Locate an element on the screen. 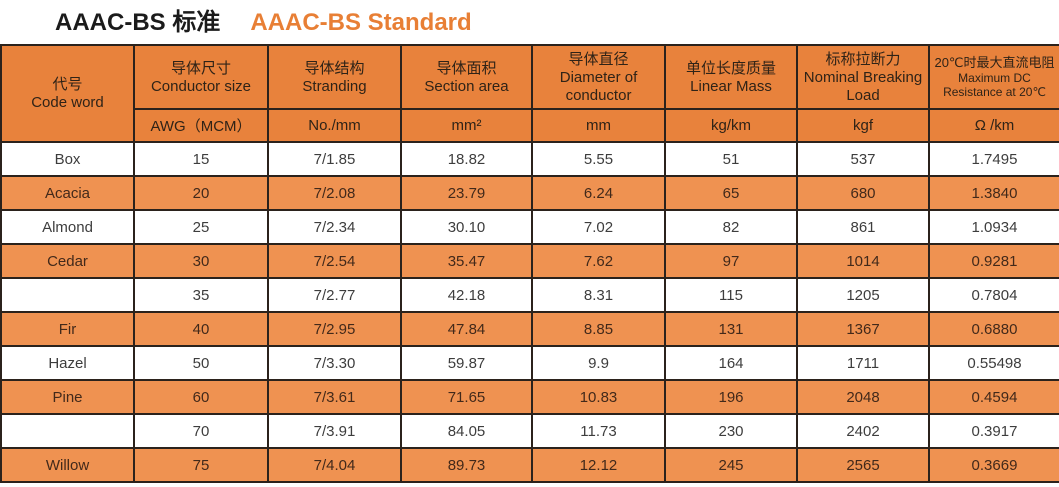 The height and width of the screenshot is (487, 1059). cell-linear-mass: 245 is located at coordinates (731, 465).